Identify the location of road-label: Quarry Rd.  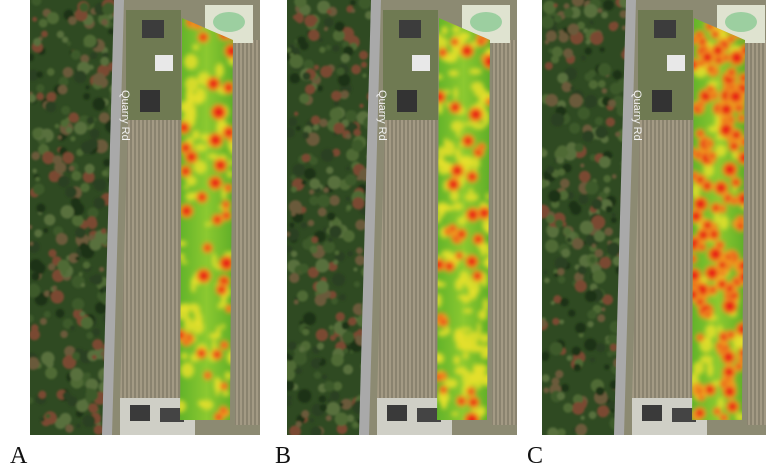
(382, 115).